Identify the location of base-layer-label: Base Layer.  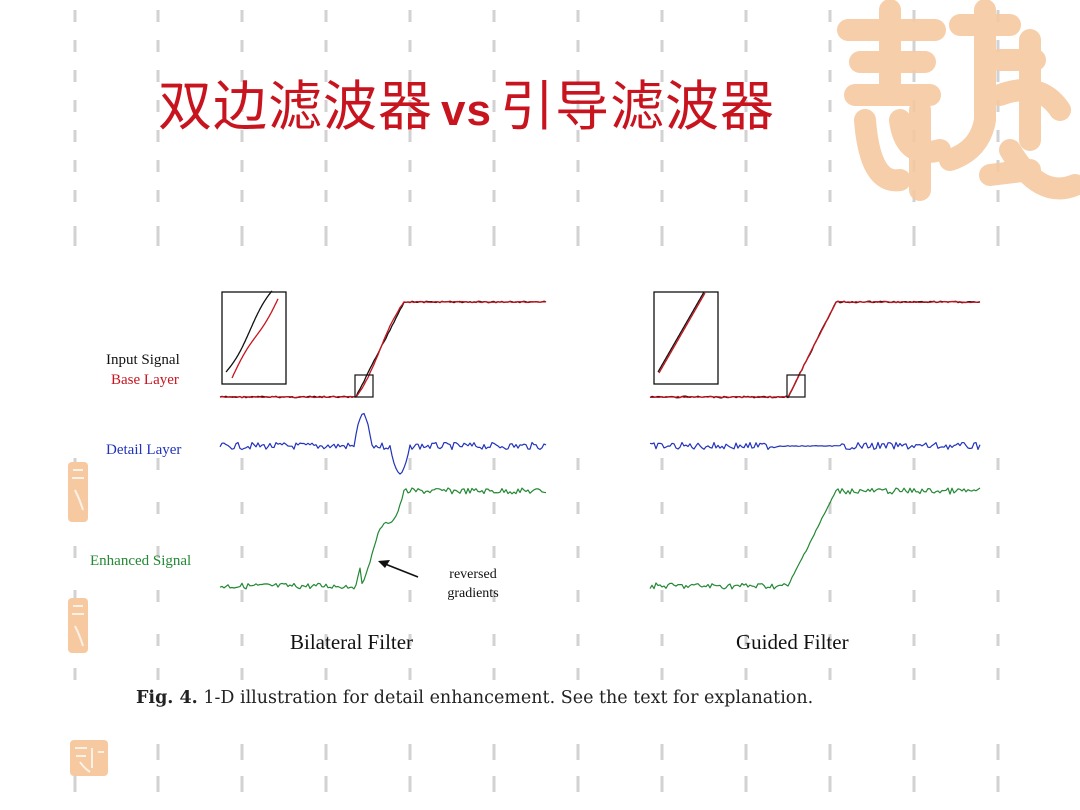
(145, 380).